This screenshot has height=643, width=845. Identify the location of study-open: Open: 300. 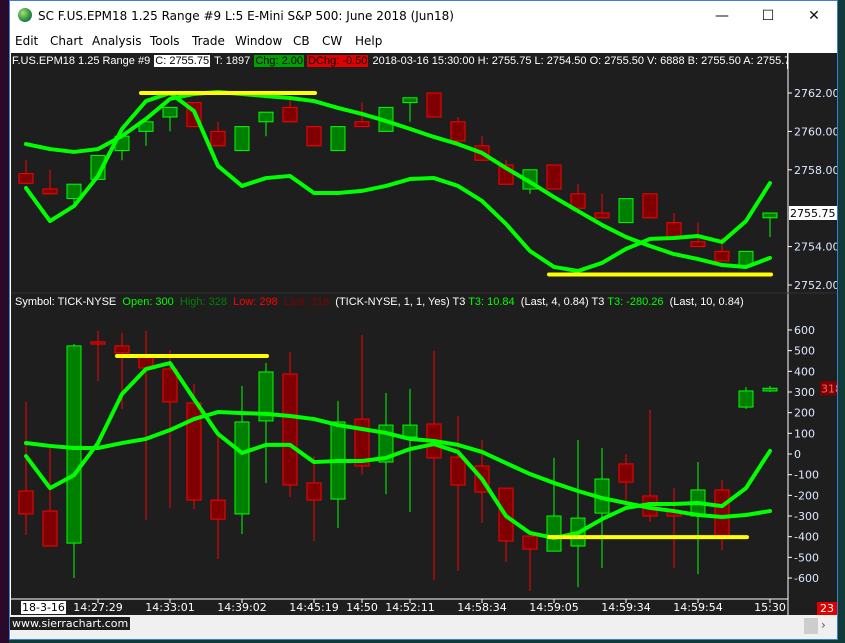
(148, 302).